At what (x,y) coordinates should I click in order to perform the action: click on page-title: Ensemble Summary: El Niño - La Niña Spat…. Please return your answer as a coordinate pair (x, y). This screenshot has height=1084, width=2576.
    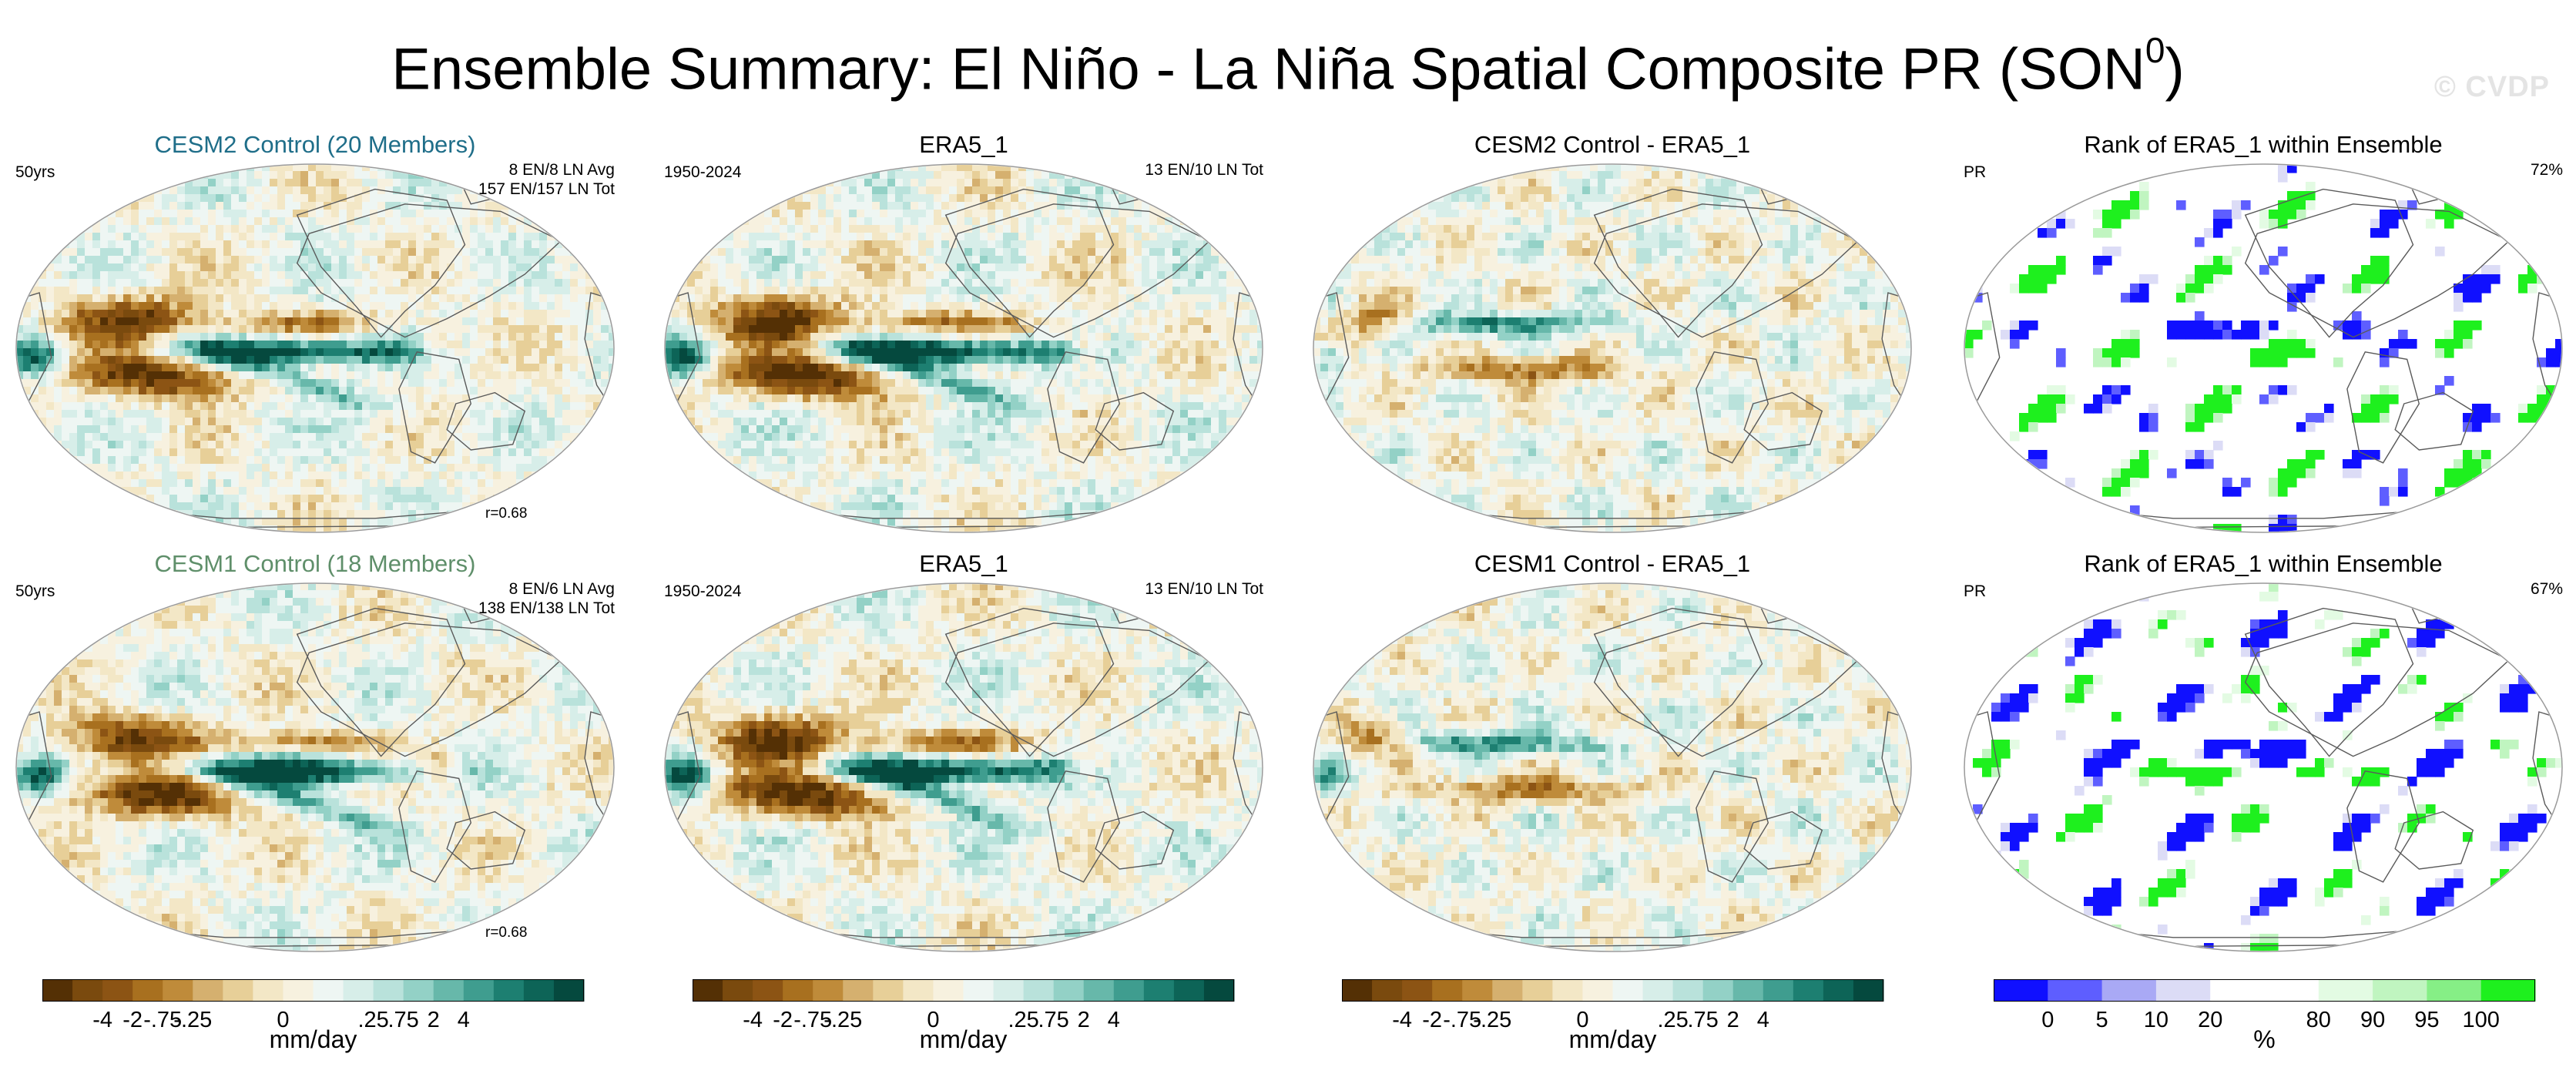
    Looking at the image, I should click on (1288, 66).